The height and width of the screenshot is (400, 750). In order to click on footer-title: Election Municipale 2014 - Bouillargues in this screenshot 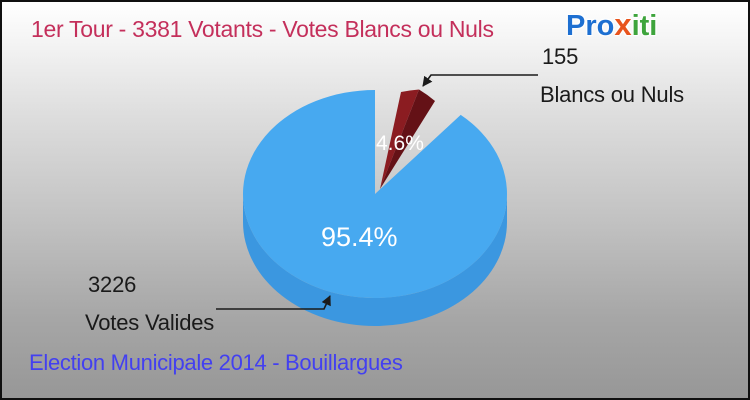, I will do `click(216, 362)`.